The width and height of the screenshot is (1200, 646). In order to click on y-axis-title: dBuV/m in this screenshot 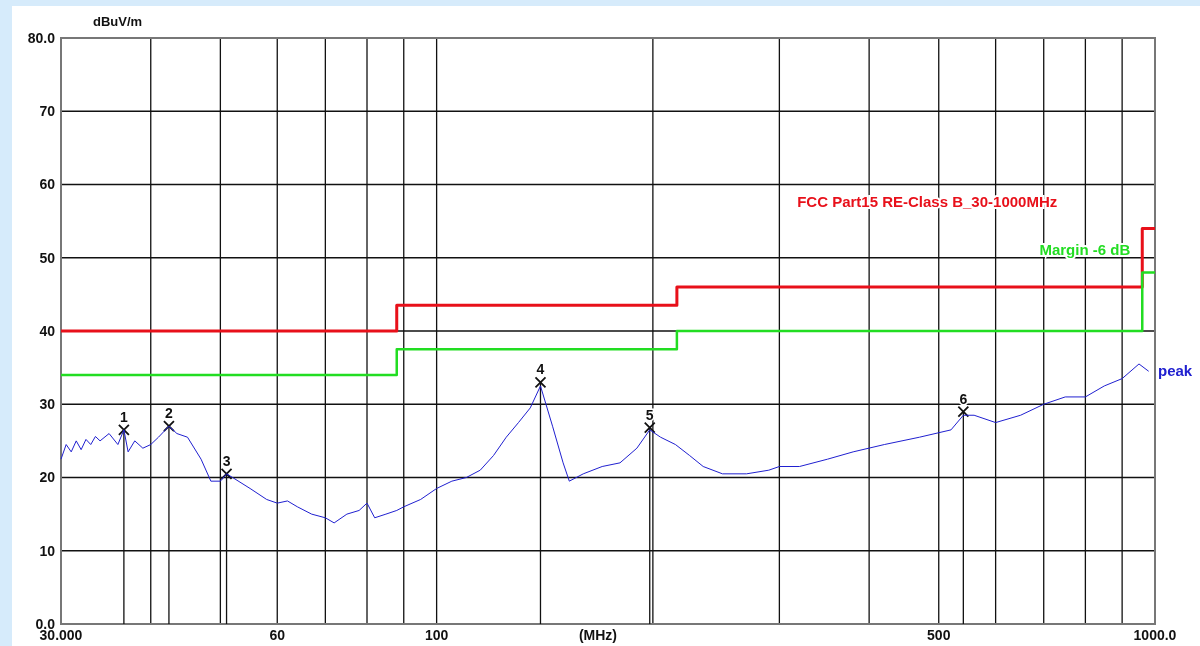, I will do `click(118, 21)`.